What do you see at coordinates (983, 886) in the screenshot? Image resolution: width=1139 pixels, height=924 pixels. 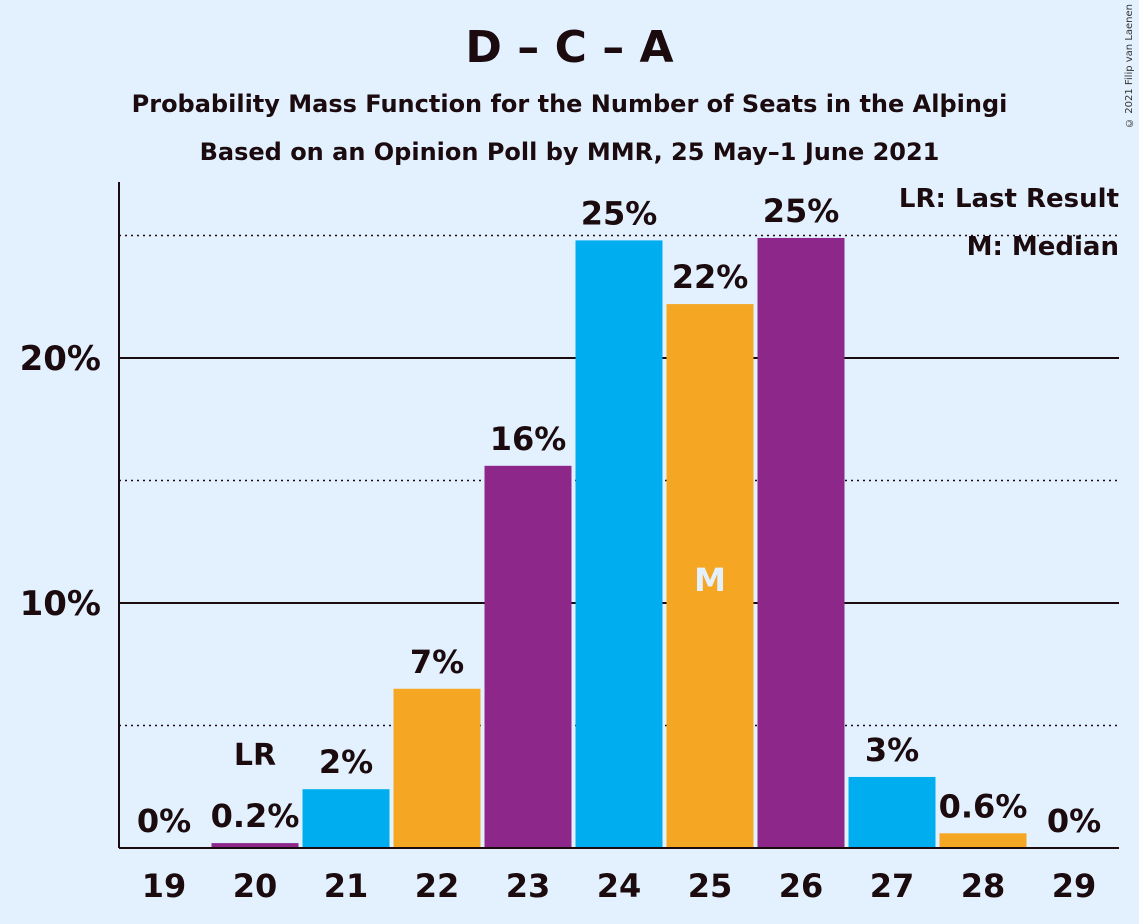 I see `x-tick-label: 28` at bounding box center [983, 886].